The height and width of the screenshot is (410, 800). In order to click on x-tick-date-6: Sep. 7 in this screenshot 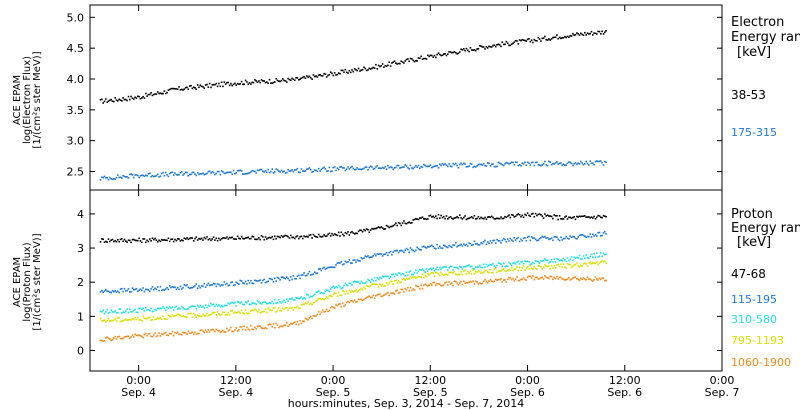, I will do `click(722, 392)`.